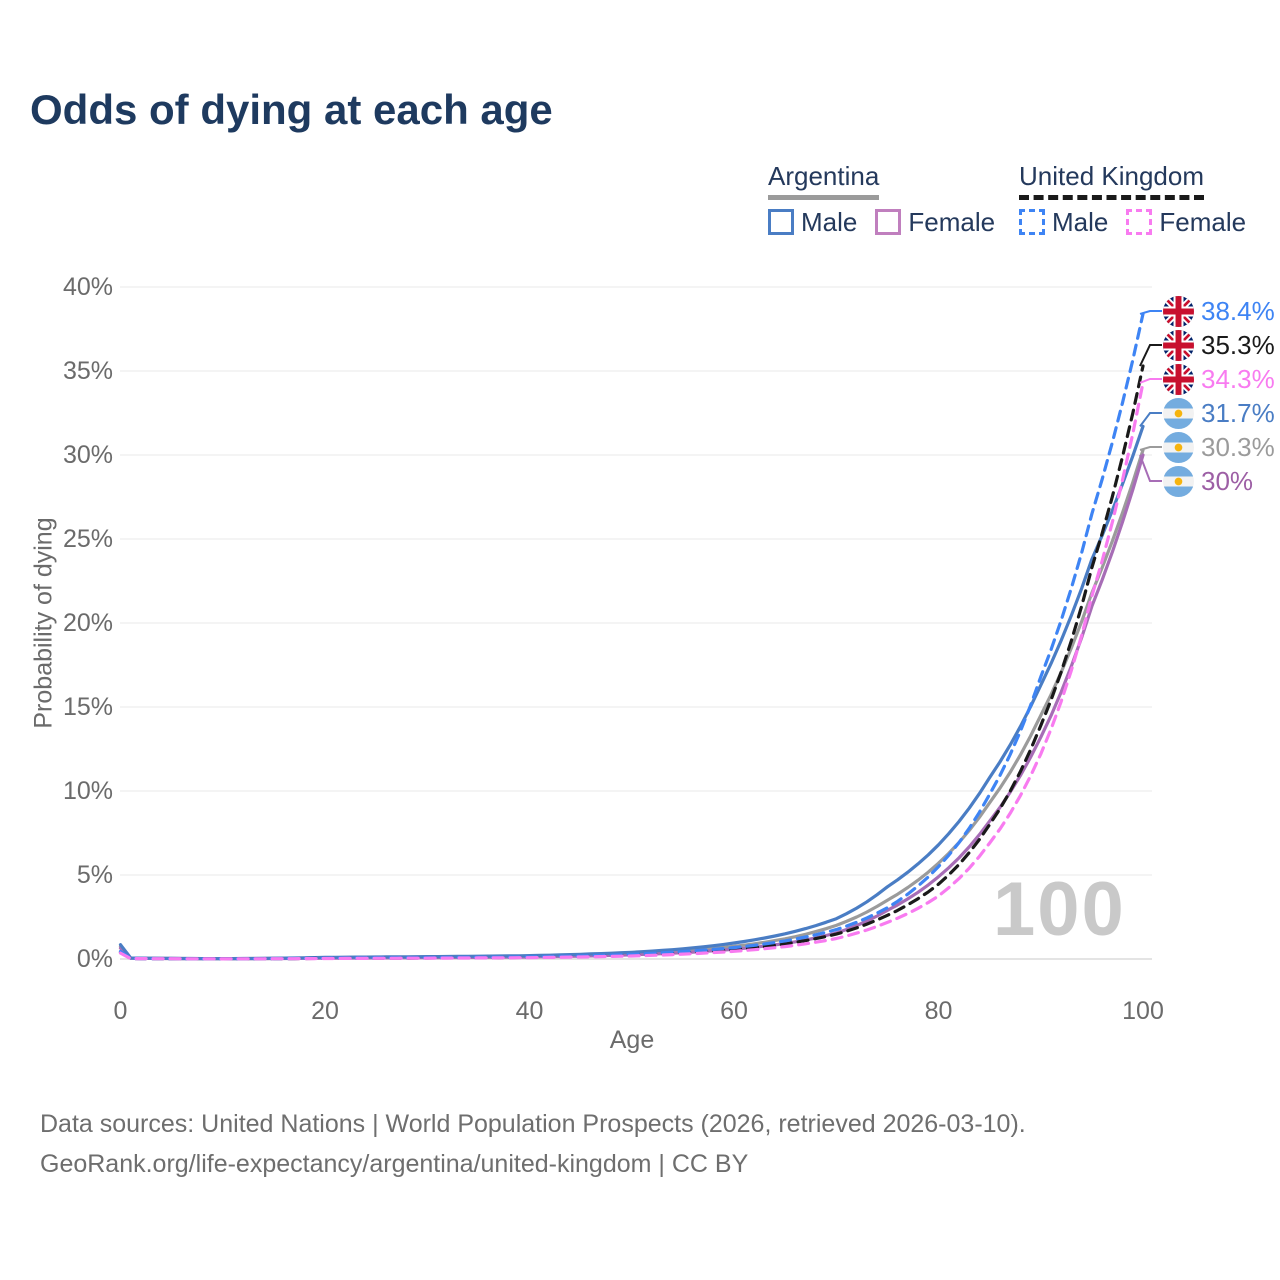 This screenshot has height=1280, width=1280. I want to click on end-value-label: 35.3%, so click(1238, 345).